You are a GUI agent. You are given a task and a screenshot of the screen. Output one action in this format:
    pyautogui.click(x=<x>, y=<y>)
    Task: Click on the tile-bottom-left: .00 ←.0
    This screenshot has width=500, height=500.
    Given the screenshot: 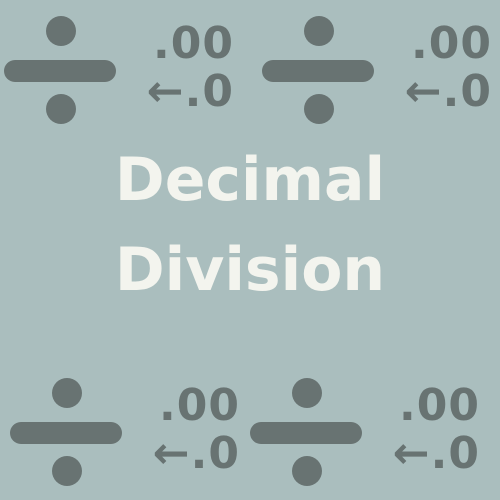 What is the action you would take?
    pyautogui.click(x=130, y=430)
    